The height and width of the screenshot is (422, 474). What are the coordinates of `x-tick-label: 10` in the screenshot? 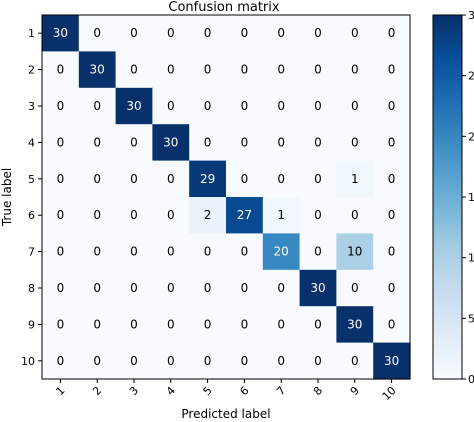 It's located at (389, 393).